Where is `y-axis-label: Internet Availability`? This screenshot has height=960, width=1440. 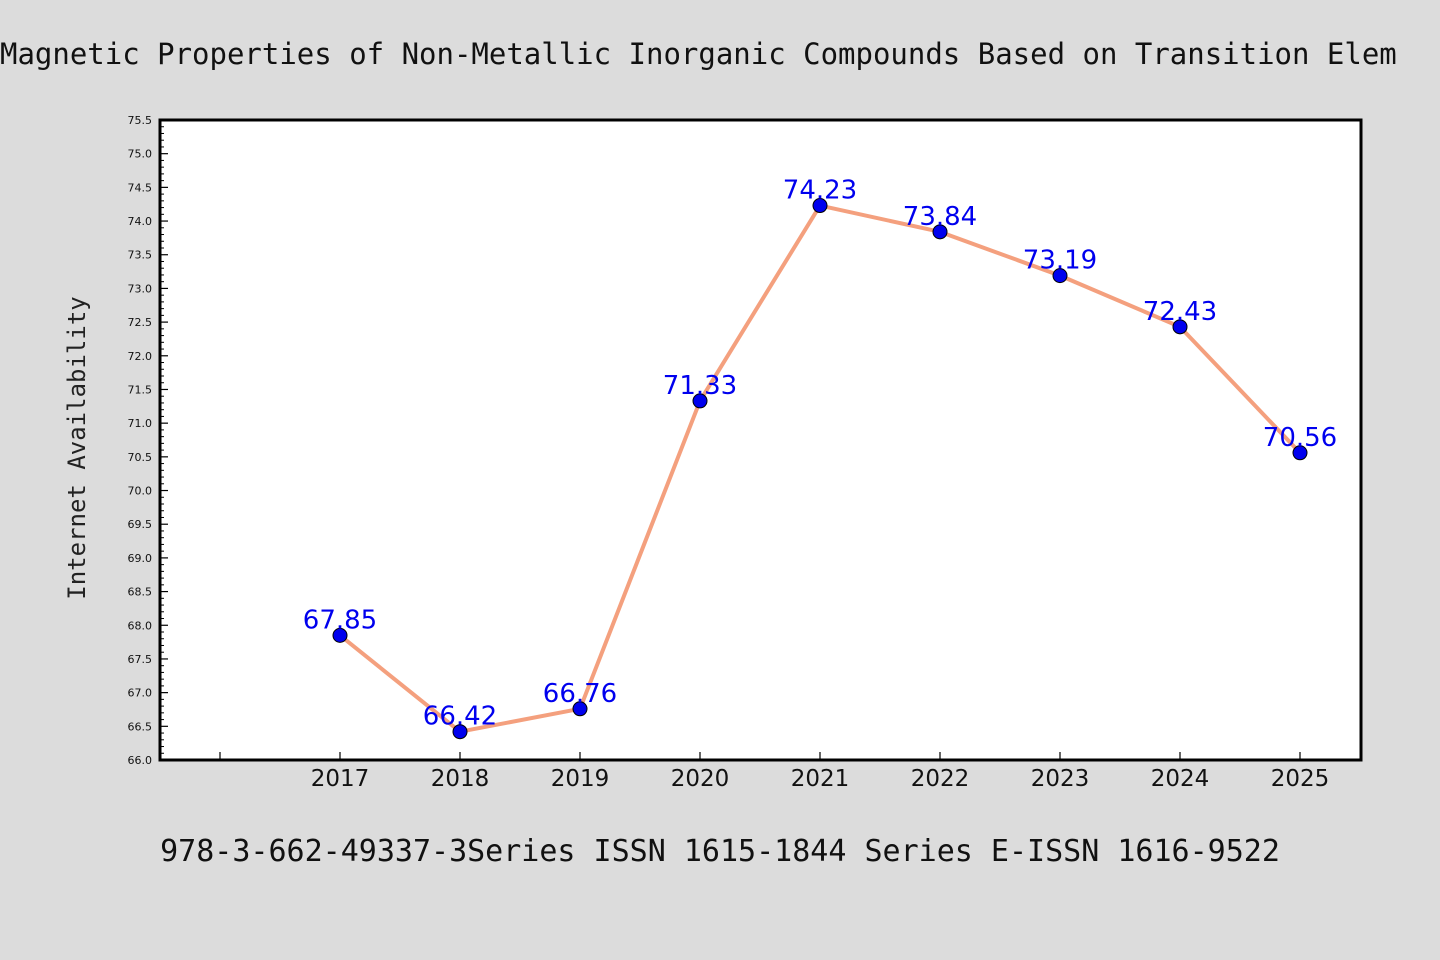 y-axis-label: Internet Availability is located at coordinates (77, 447).